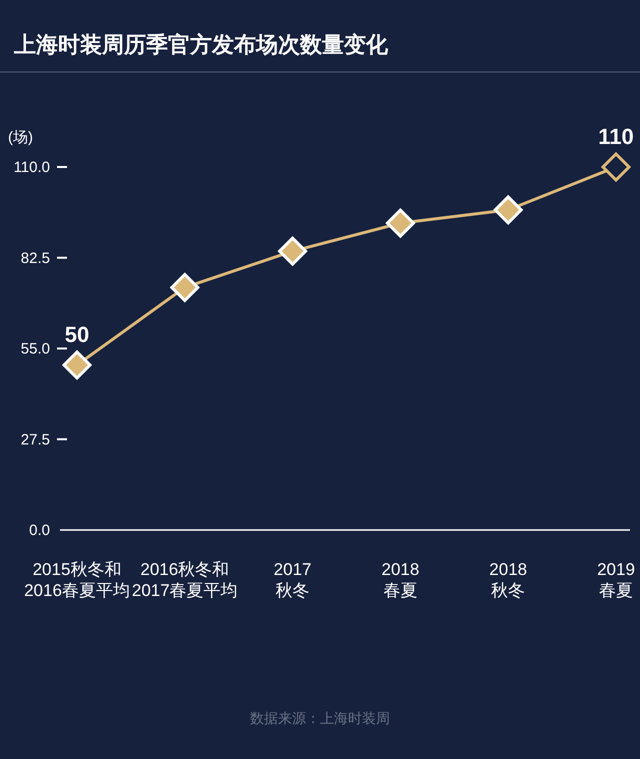 The image size is (640, 759). I want to click on source-note: 数据来源：上海时装周, so click(320, 718).